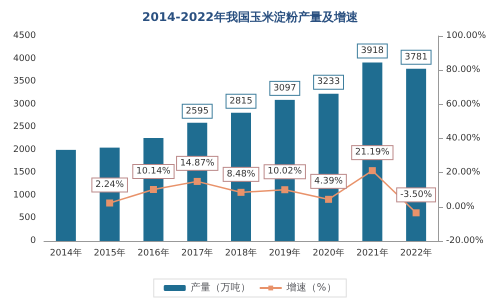 The width and height of the screenshot is (500, 303). What do you see at coordinates (461, 207) in the screenshot?
I see `y2-tick-label: 0.00%` at bounding box center [461, 207].